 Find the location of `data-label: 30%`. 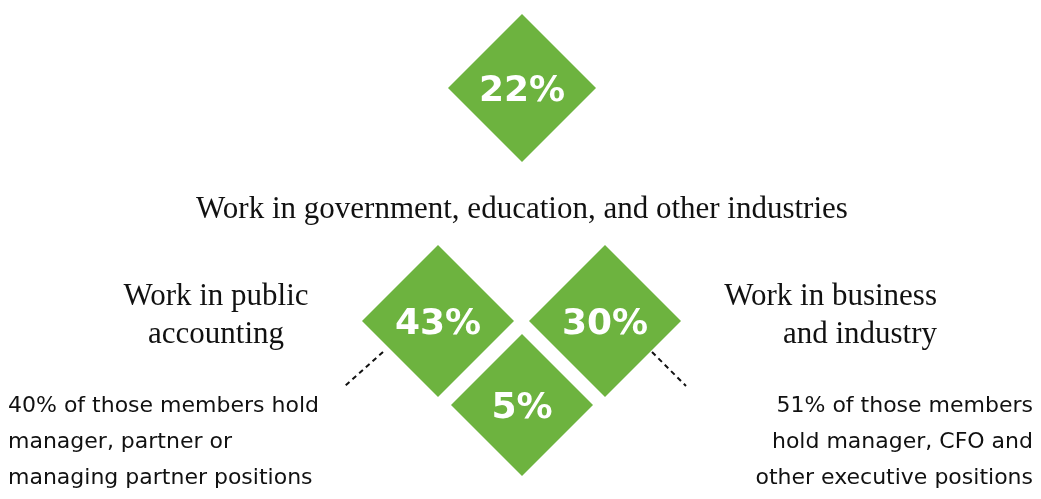

data-label: 30% is located at coordinates (605, 321).